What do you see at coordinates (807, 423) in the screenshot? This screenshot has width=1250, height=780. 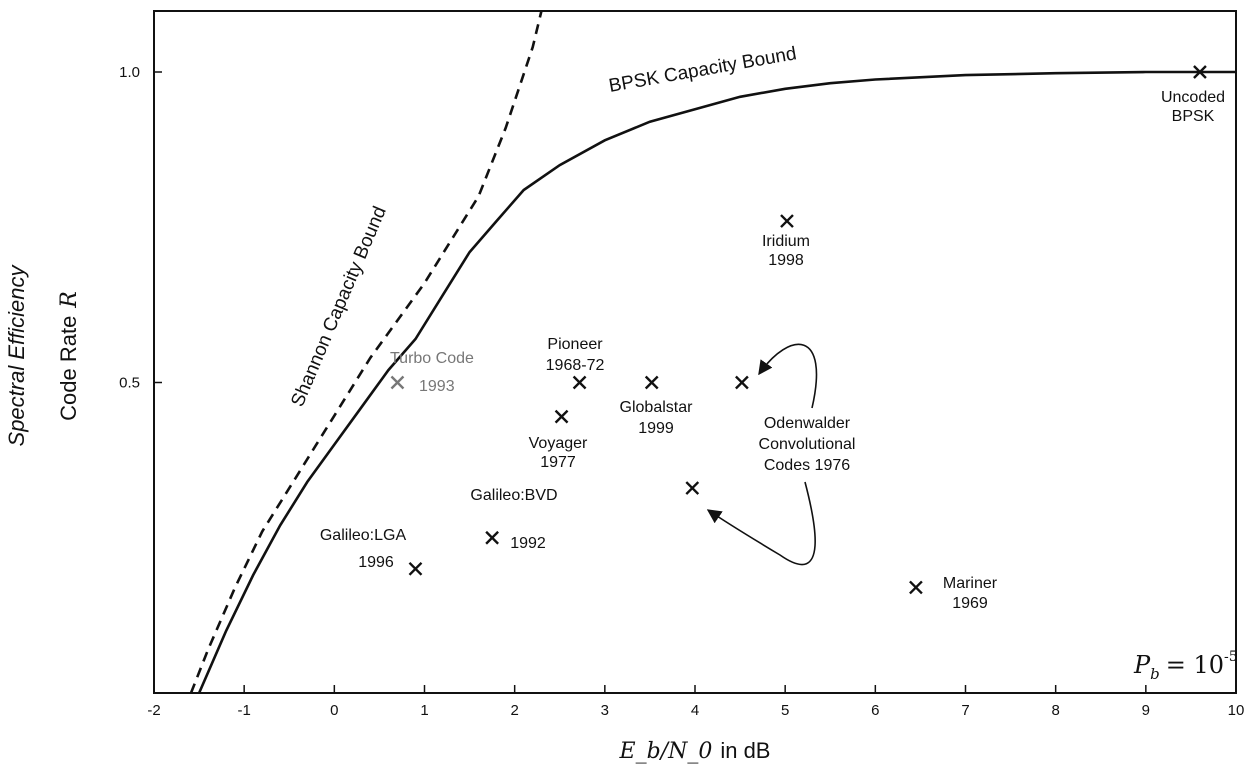 I see `label-odenwalder-line1: Odenwalder` at bounding box center [807, 423].